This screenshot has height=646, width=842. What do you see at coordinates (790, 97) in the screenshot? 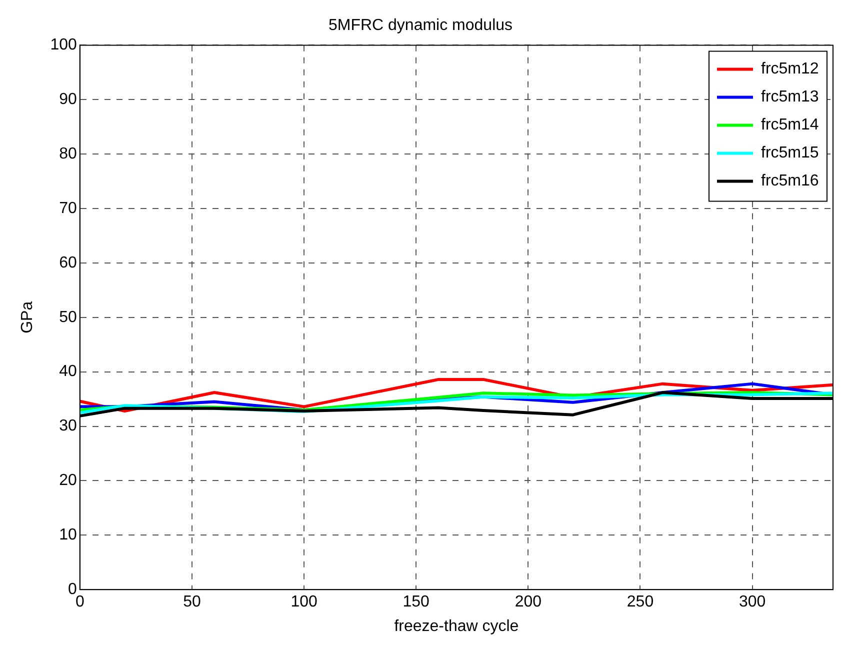
I see `legend-label: frc5m13` at bounding box center [790, 97].